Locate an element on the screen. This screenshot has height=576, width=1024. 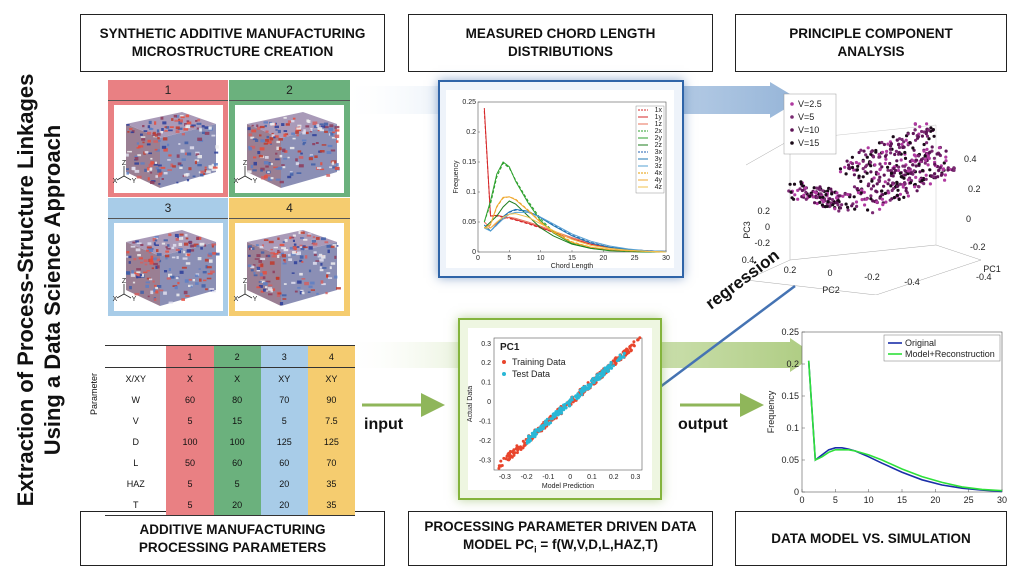
param-cell: 5 is located at coordinates (284, 420).